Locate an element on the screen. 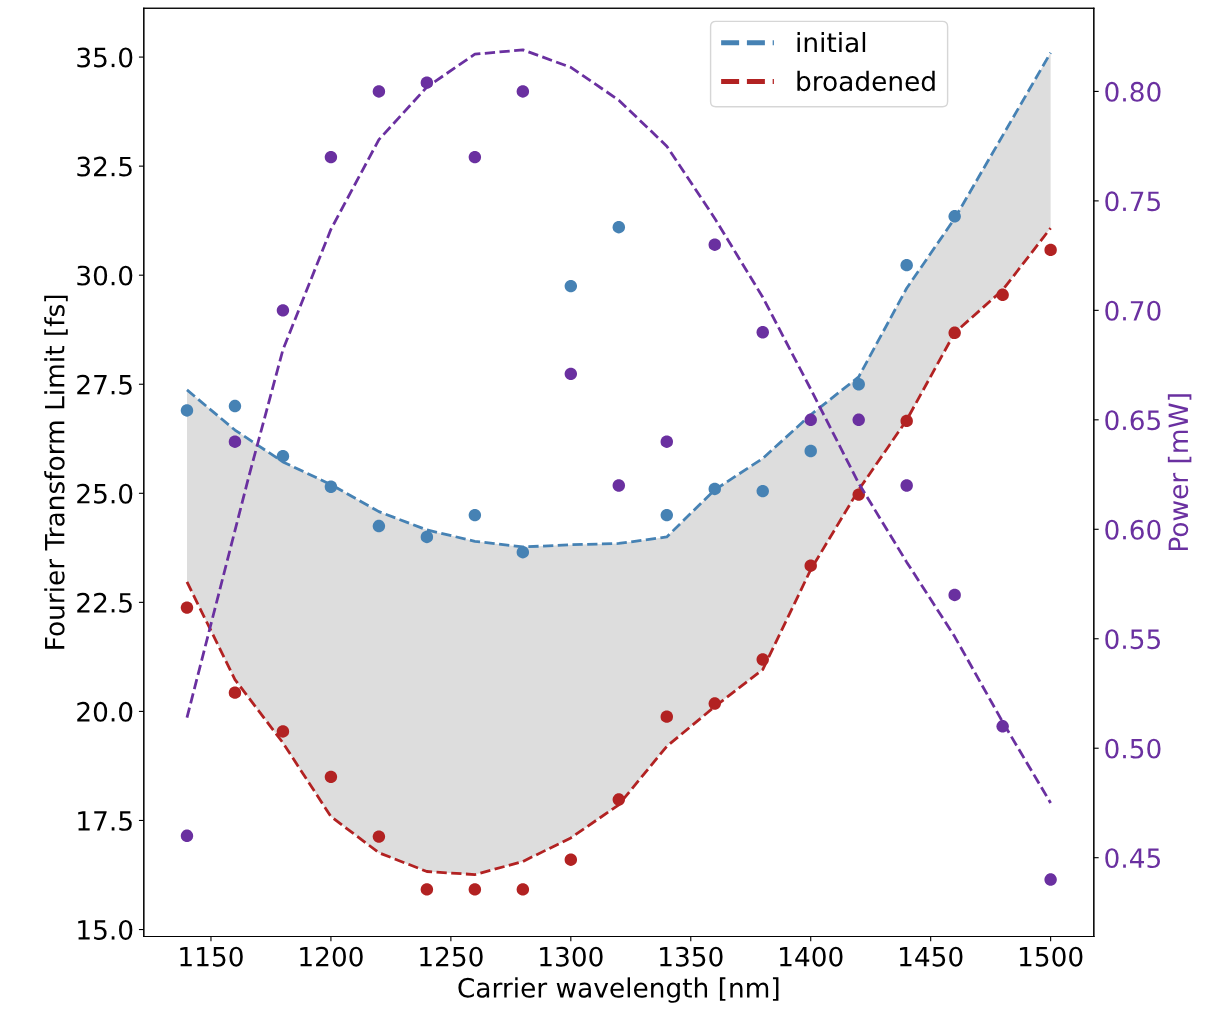  y2-tick-label: 0.45 is located at coordinates (1132, 858).